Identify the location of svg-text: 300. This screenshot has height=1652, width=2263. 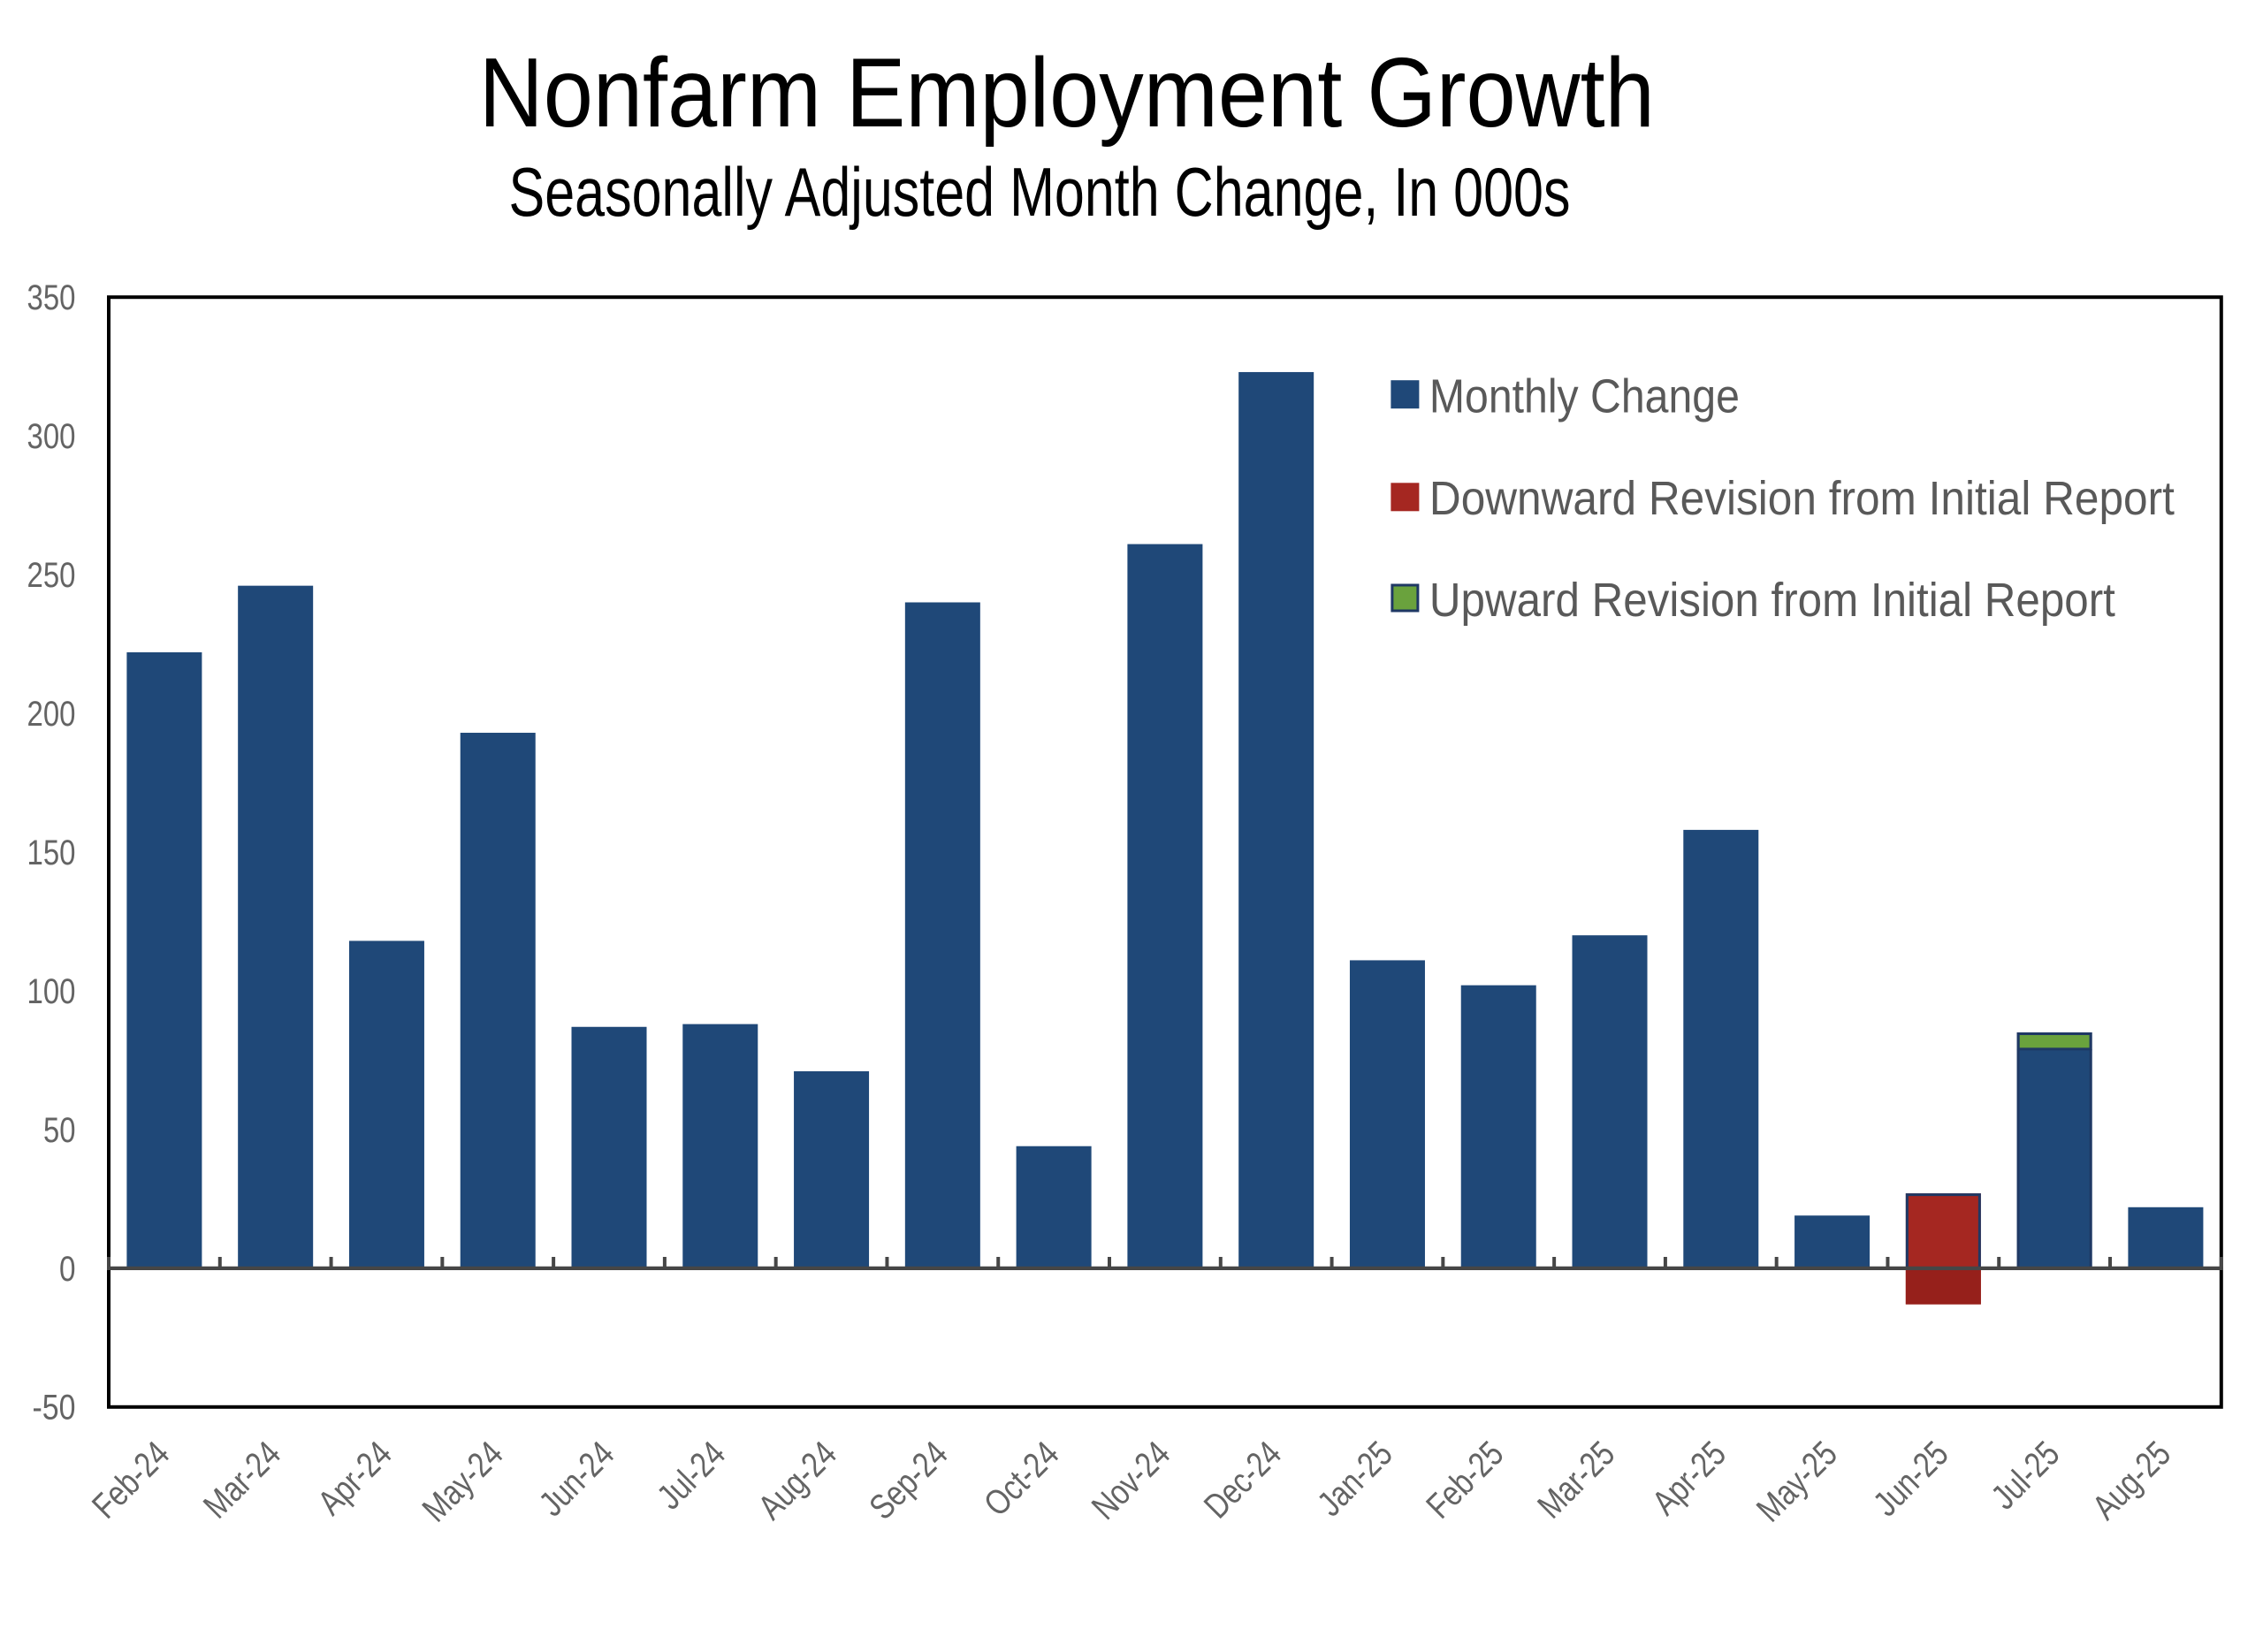
(51, 437).